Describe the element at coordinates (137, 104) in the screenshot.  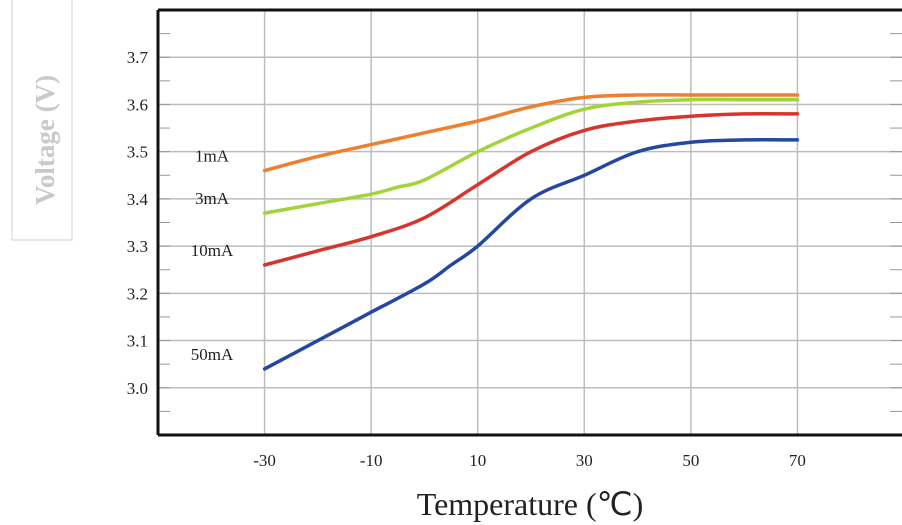
I see `y-tick-label: 3.6` at that location.